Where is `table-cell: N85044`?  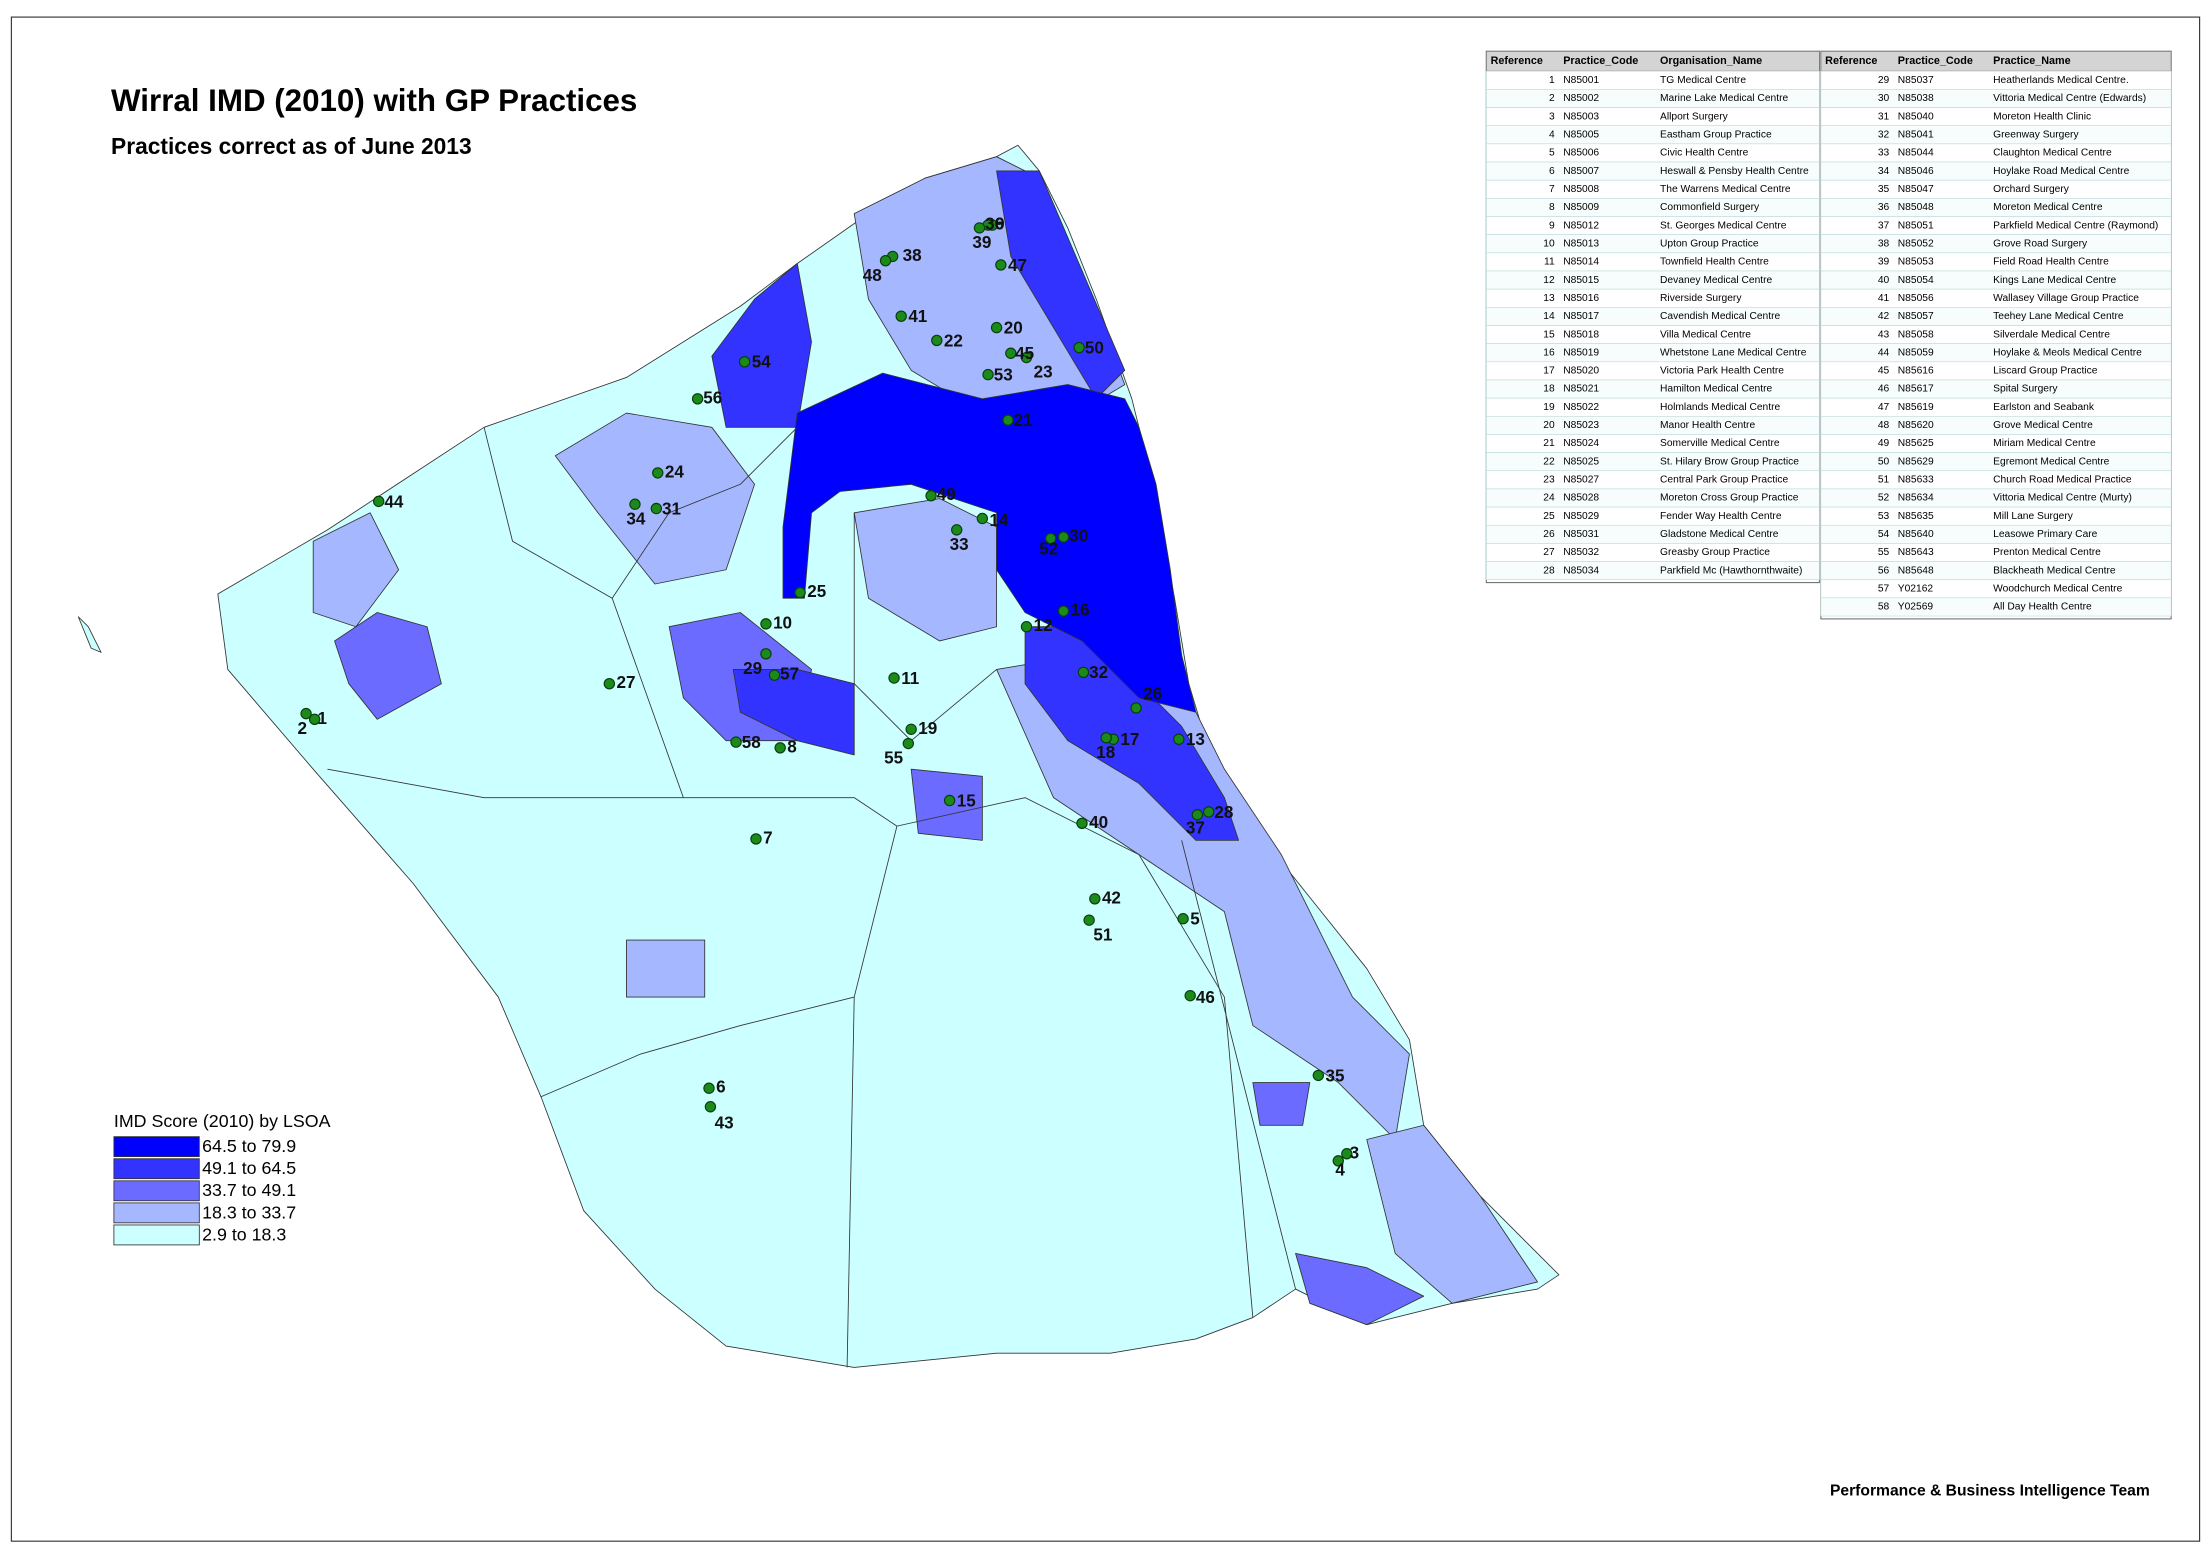 table-cell: N85044 is located at coordinates (1916, 153).